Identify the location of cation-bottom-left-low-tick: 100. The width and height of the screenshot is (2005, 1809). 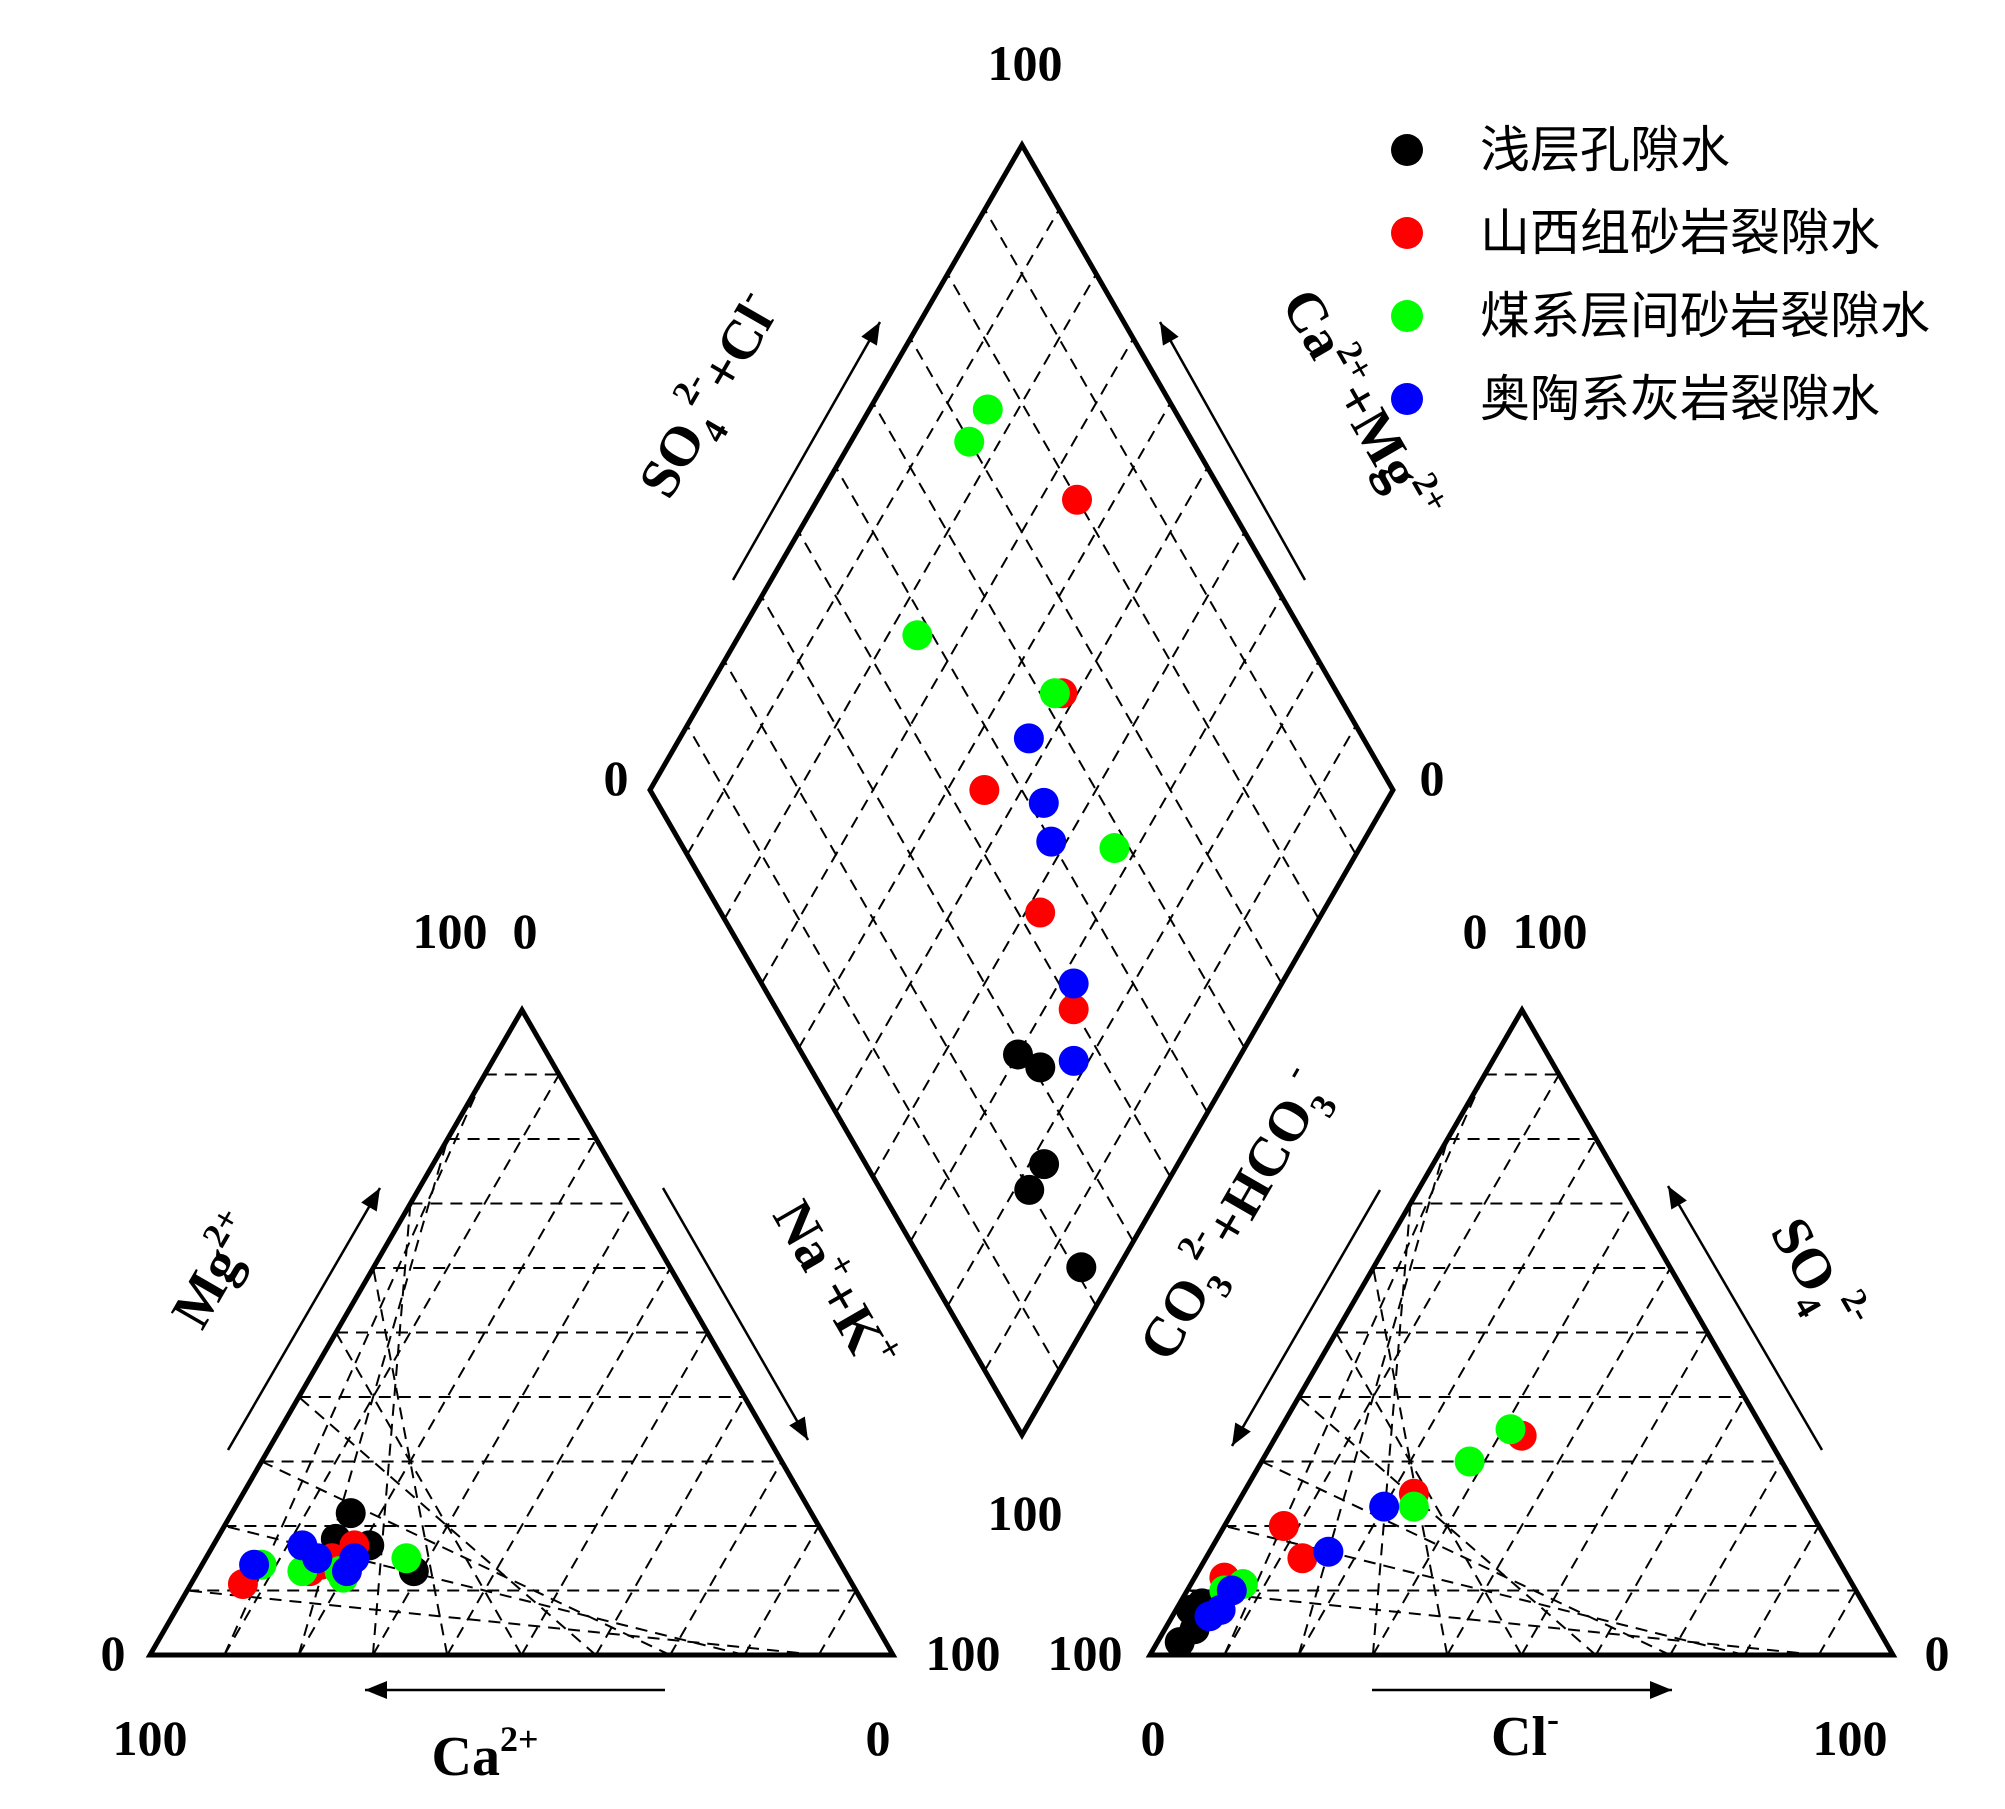
(150, 1738).